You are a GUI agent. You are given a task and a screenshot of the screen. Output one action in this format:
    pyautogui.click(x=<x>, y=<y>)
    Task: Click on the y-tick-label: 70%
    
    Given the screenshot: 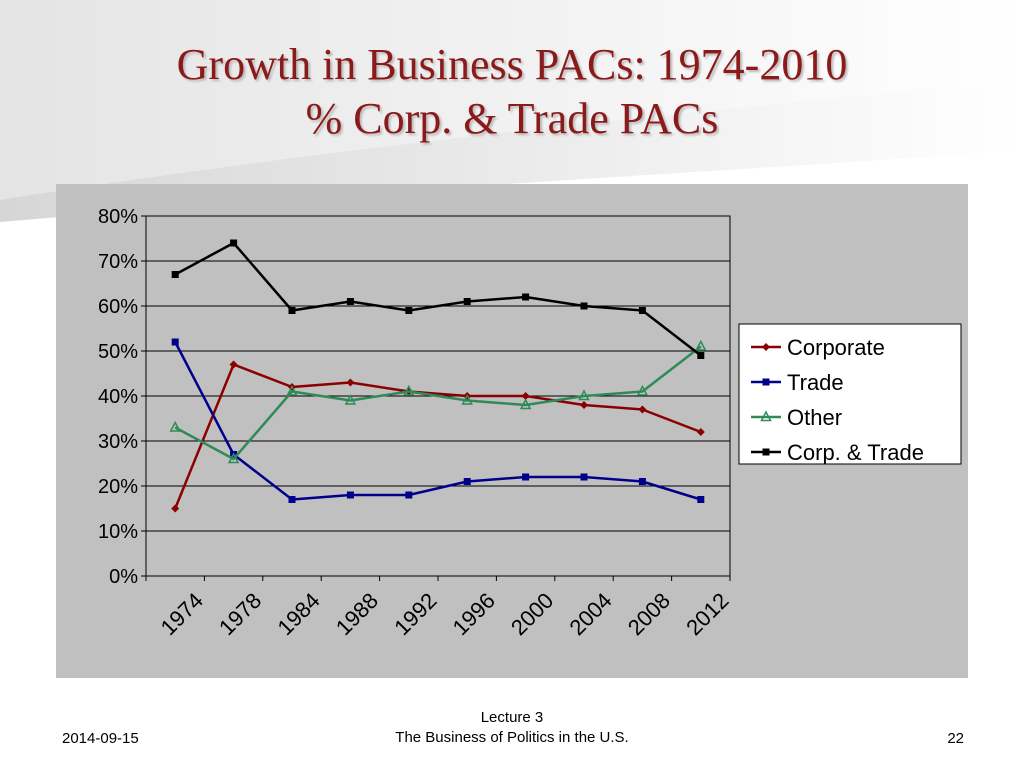 What is the action you would take?
    pyautogui.click(x=118, y=262)
    